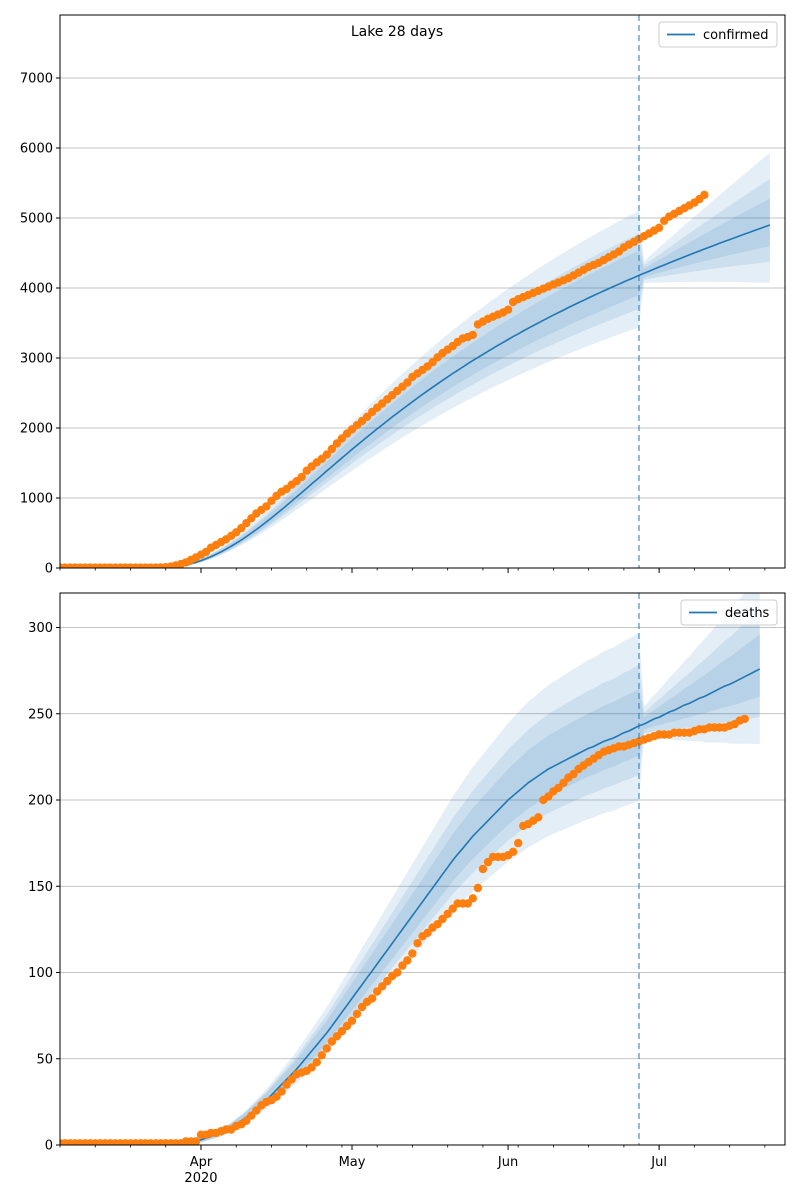  I want to click on x-tick-label: 2020, so click(200, 1178).